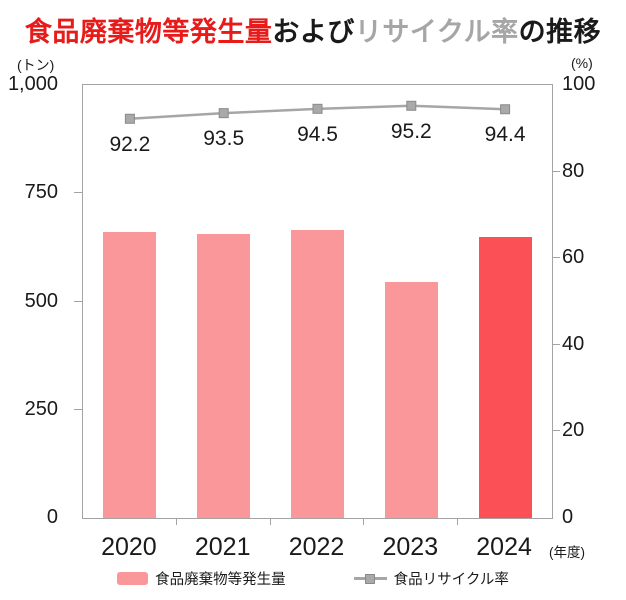  I want to click on chart-title: 食品廃棄物等発生量およびリサイクル率の推移, so click(313, 29).